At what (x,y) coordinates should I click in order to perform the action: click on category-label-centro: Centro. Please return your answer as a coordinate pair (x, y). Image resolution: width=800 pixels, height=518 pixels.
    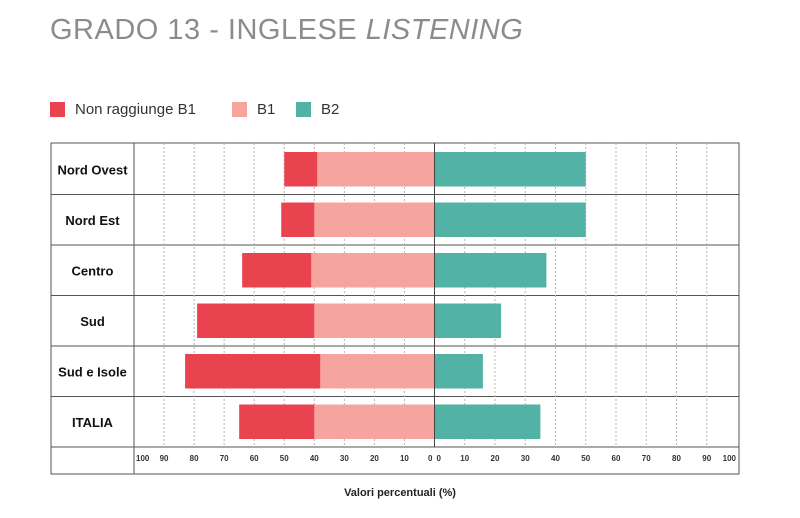
    Looking at the image, I should click on (93, 270).